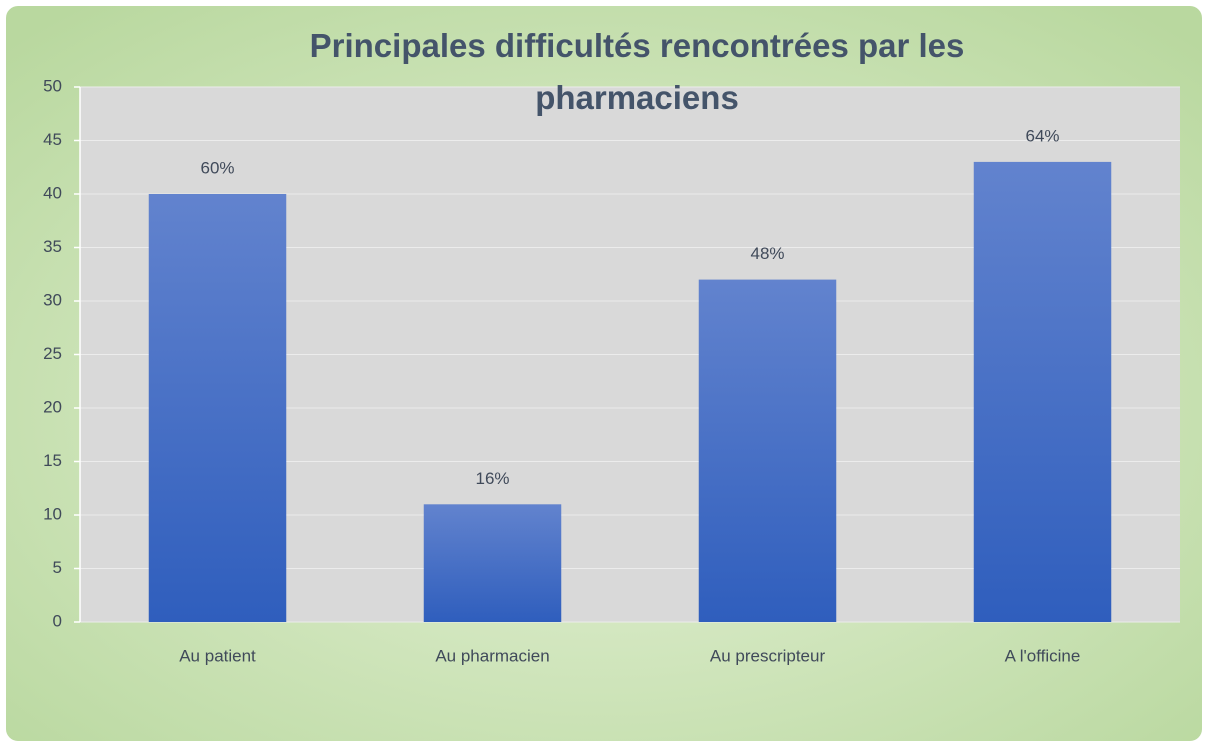  I want to click on y-tick-label: 30, so click(52, 299).